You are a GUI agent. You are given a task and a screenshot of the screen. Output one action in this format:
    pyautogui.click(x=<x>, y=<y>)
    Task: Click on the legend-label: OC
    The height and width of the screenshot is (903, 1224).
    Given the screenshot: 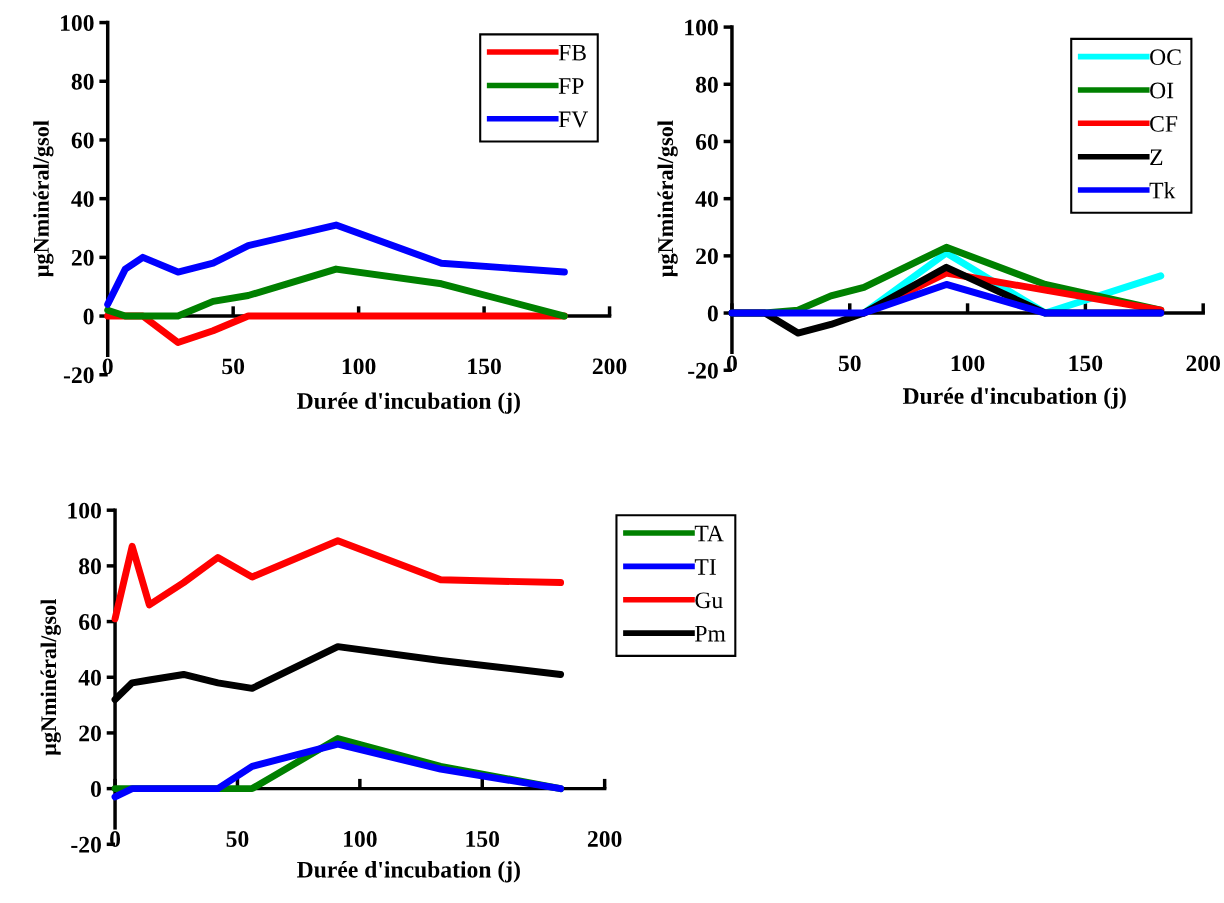 What is the action you would take?
    pyautogui.click(x=1165, y=57)
    